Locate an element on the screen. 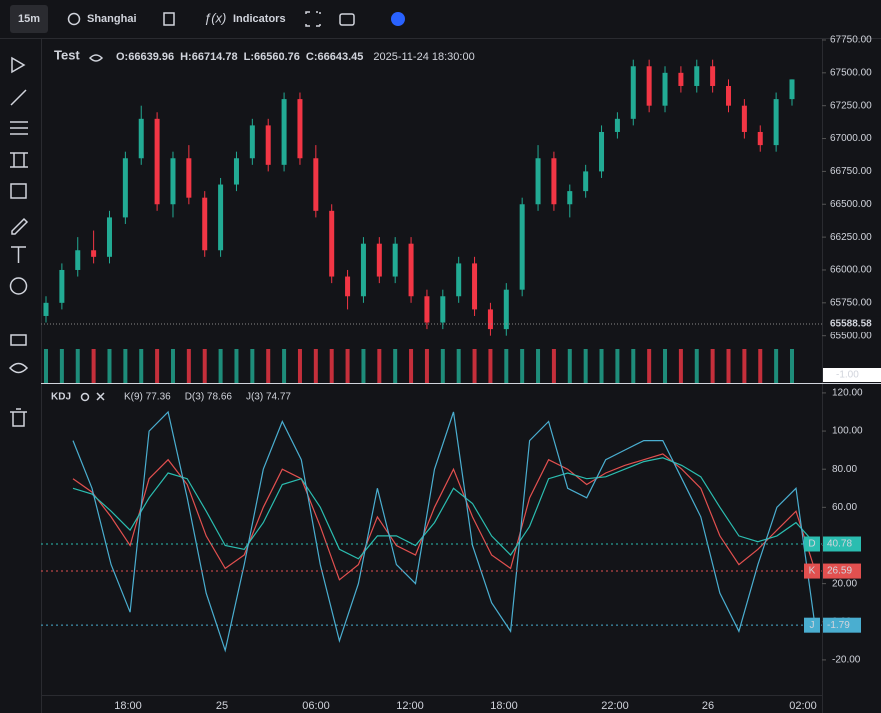 The width and height of the screenshot is (881, 713). volume-label-box is located at coordinates (852, 375).